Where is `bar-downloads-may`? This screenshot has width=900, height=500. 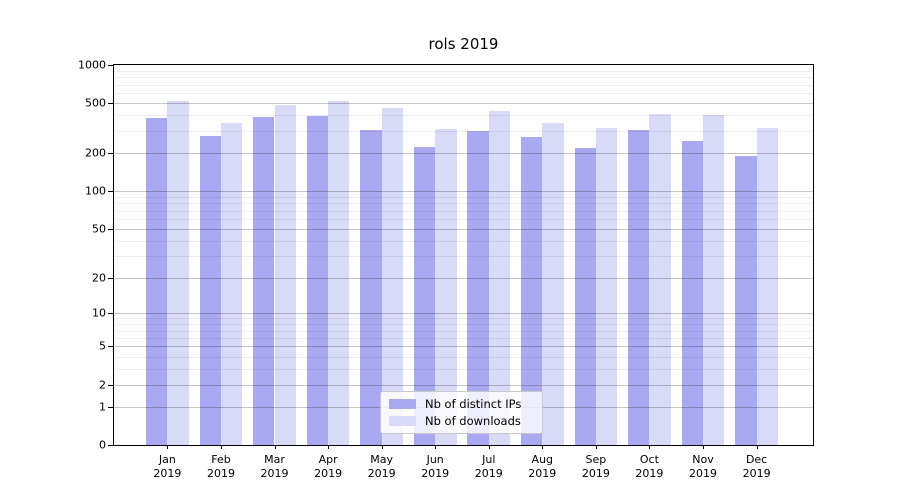 bar-downloads-may is located at coordinates (392, 276).